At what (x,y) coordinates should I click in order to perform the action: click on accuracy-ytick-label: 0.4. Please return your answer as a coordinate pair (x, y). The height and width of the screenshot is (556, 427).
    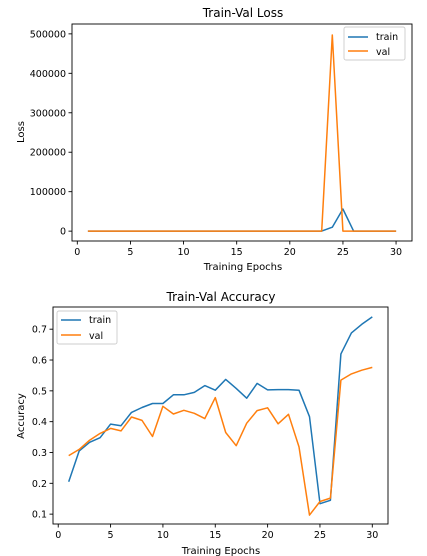
    Looking at the image, I should click on (39, 422).